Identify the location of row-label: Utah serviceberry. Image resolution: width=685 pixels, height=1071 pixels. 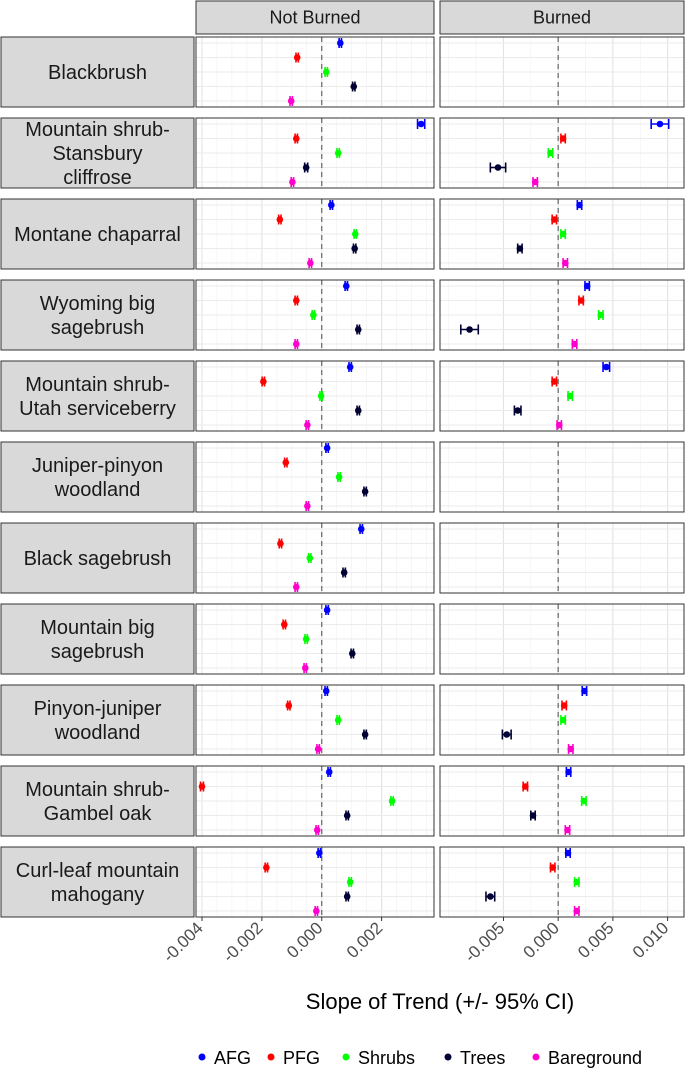
(97, 409).